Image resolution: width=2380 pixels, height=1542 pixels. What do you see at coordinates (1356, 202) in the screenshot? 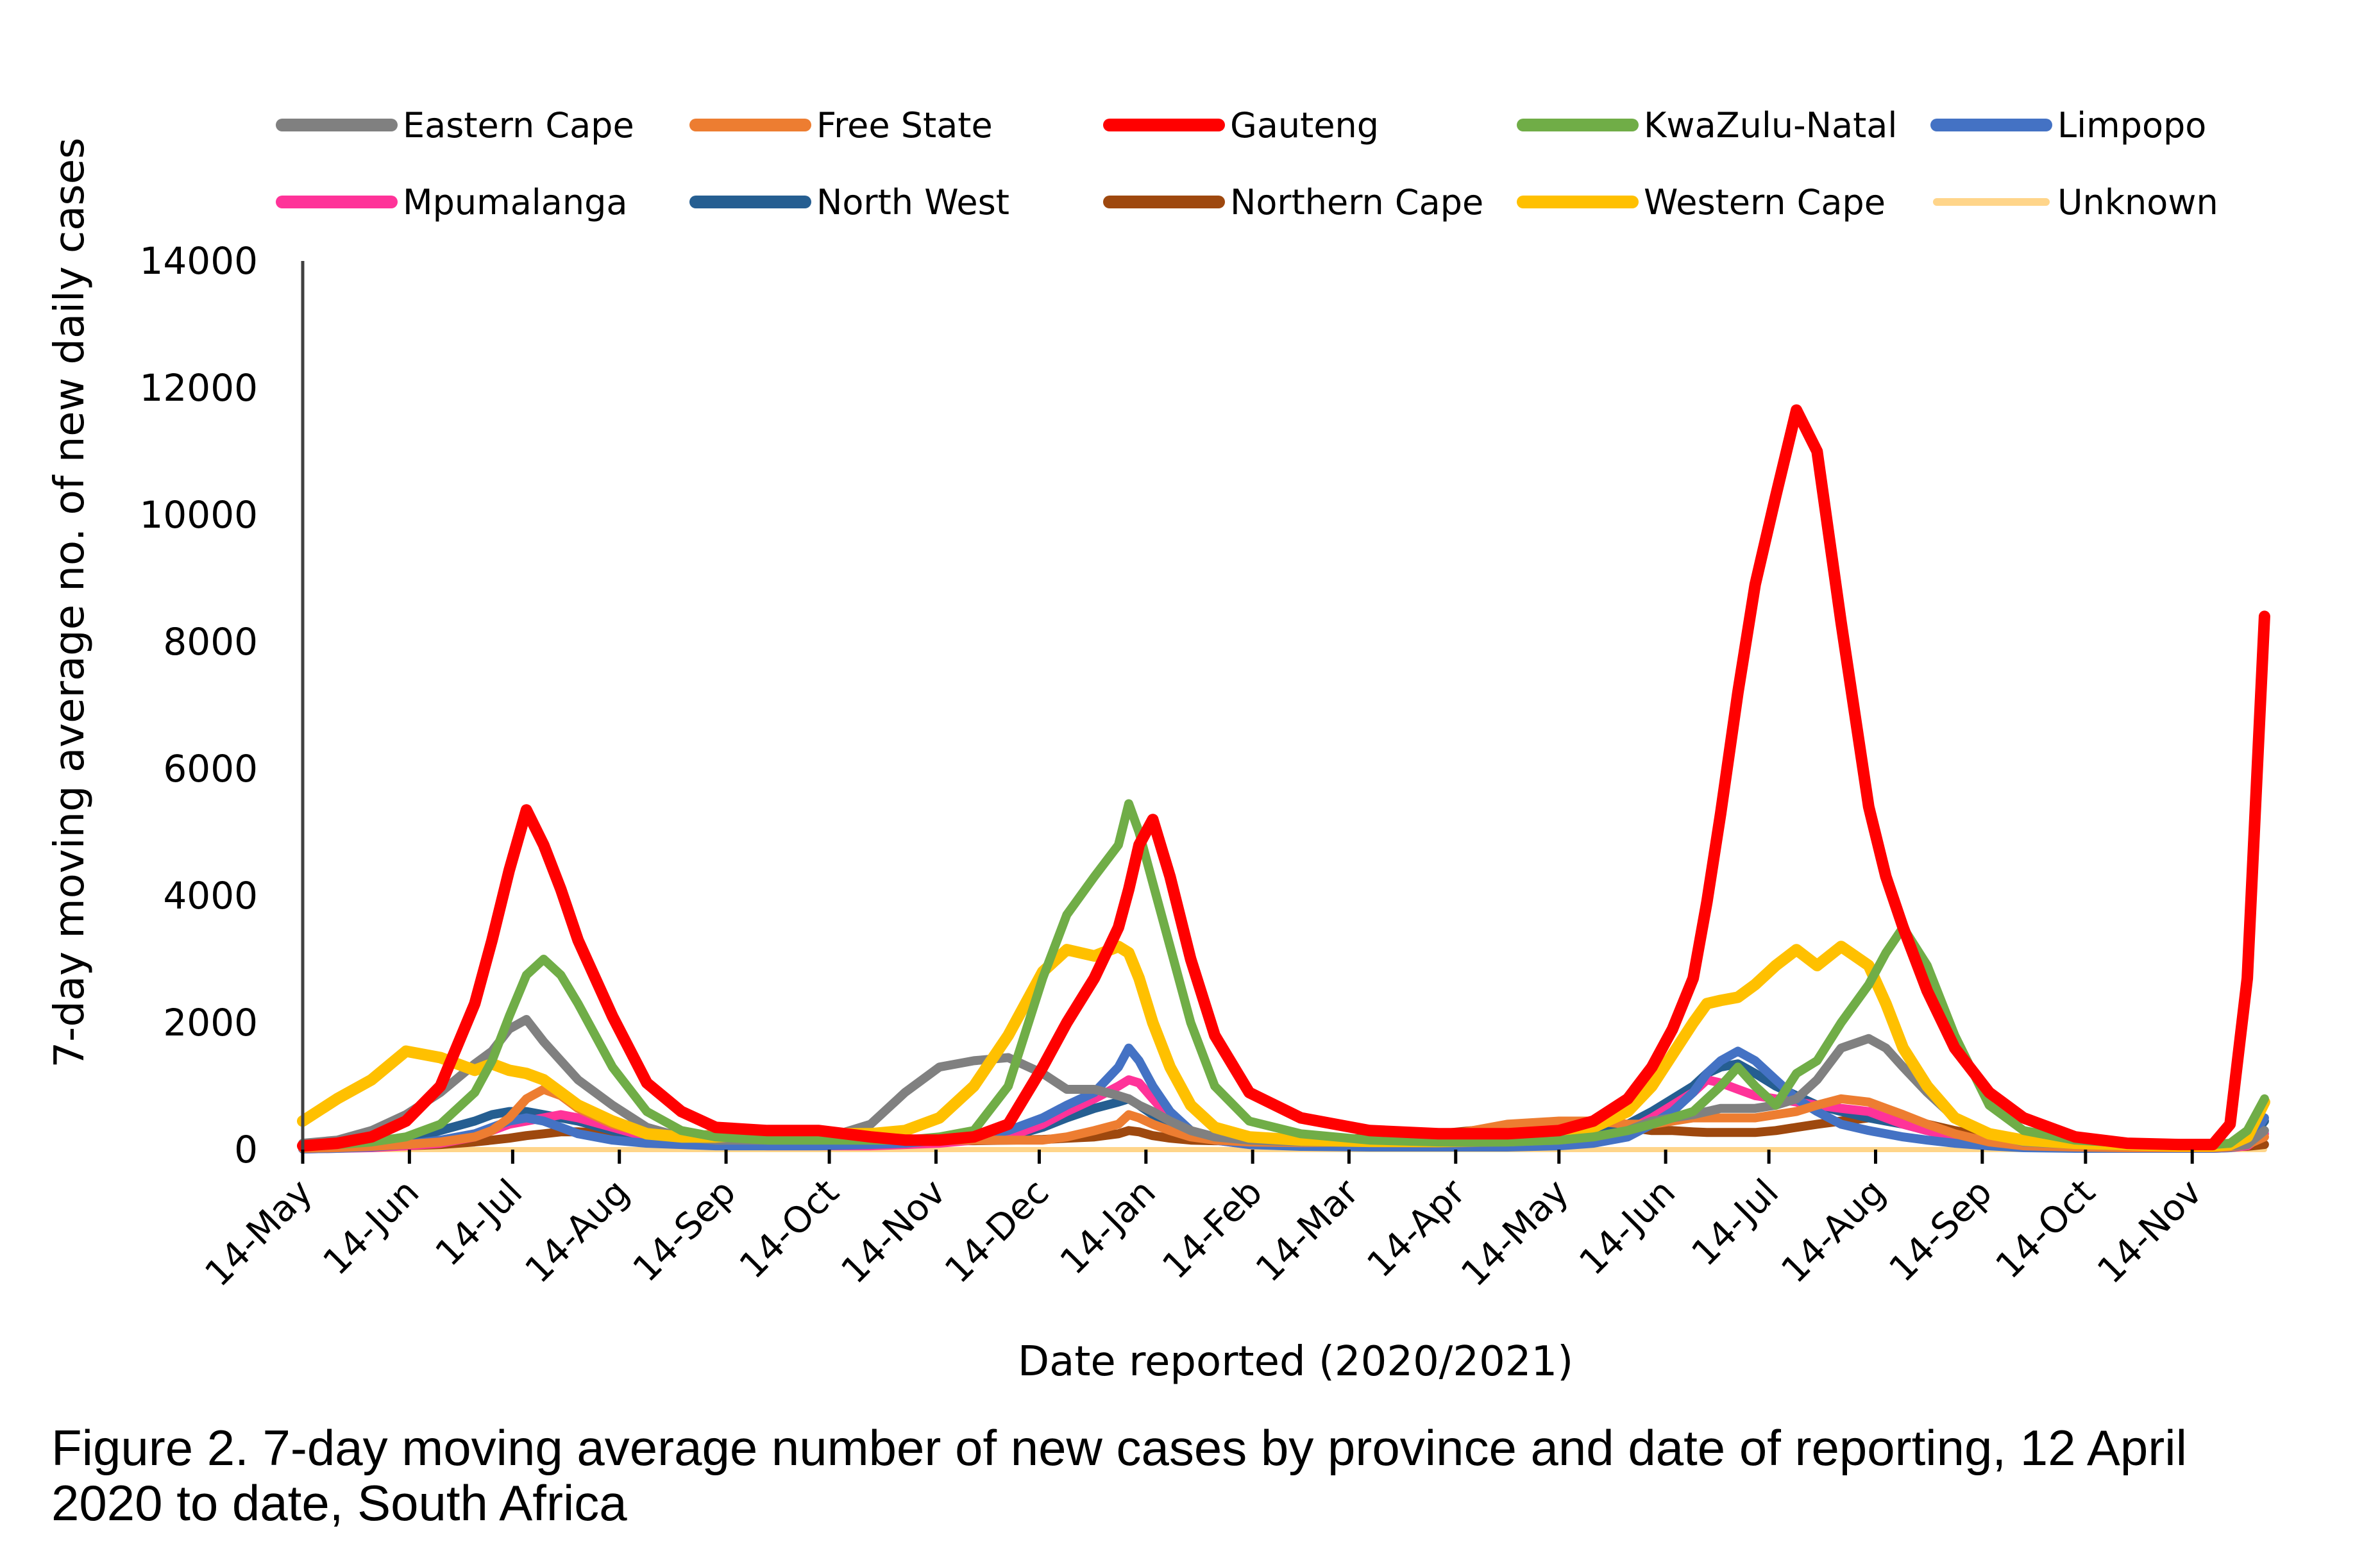
I see `legend-label: Northern Cape` at bounding box center [1356, 202].